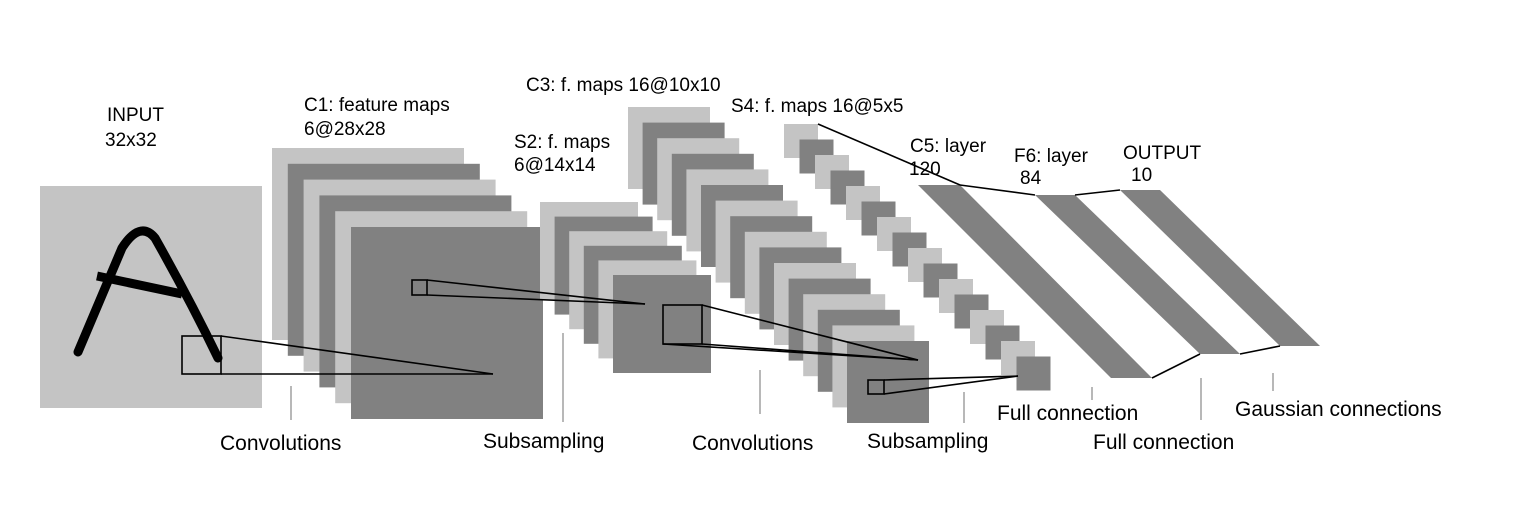 This screenshot has height=527, width=1516. I want to click on c1-title: C1: feature maps, so click(377, 105).